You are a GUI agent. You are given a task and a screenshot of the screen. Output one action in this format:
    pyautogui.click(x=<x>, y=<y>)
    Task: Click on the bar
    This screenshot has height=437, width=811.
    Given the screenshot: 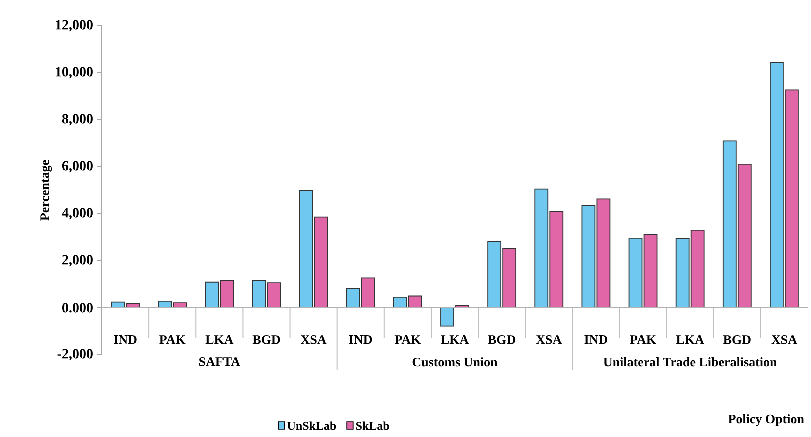 What is the action you would take?
    pyautogui.click(x=447, y=317)
    